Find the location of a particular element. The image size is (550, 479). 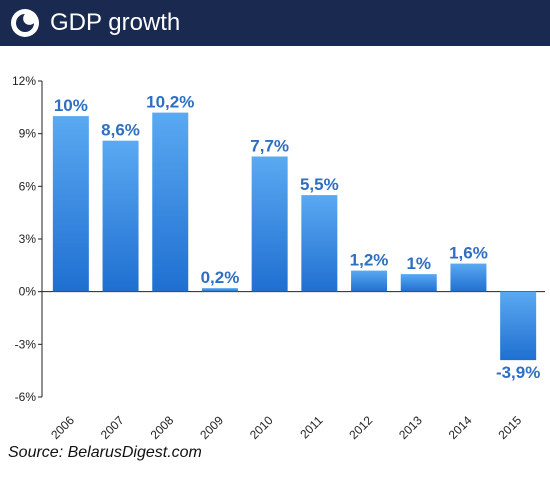

y-tick-label: -6% is located at coordinates (26, 397).